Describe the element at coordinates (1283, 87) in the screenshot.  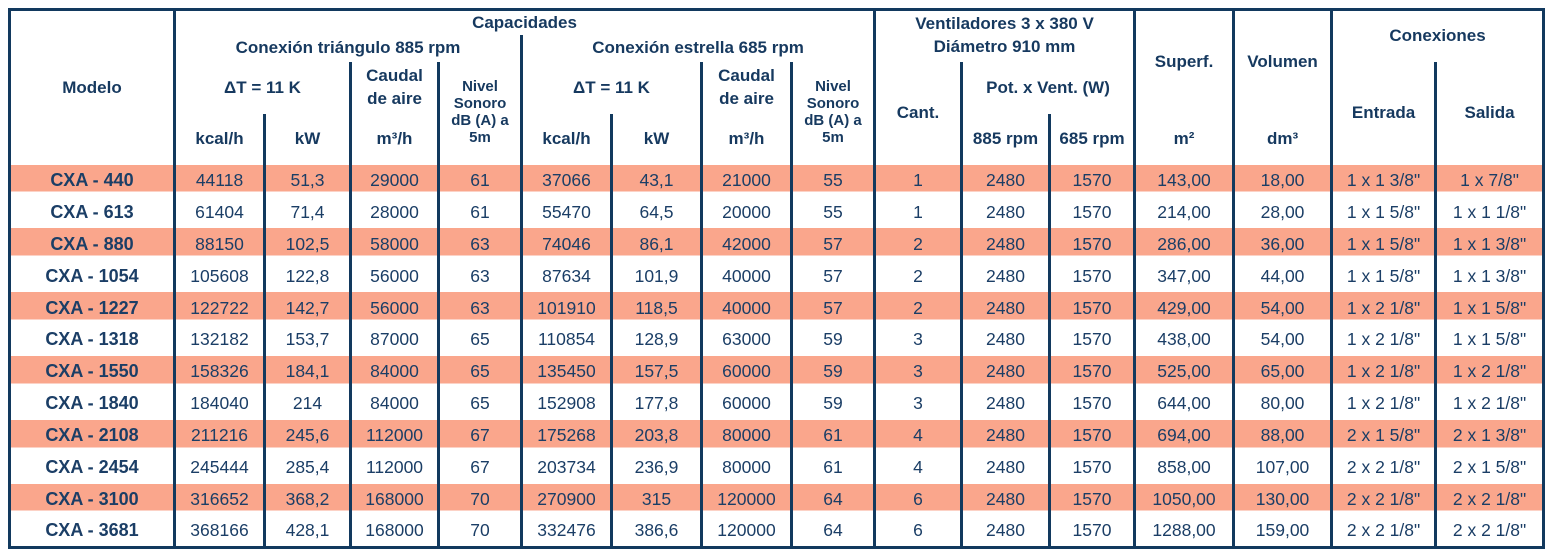
I see `col-header-volumen: Volumen dm³` at that location.